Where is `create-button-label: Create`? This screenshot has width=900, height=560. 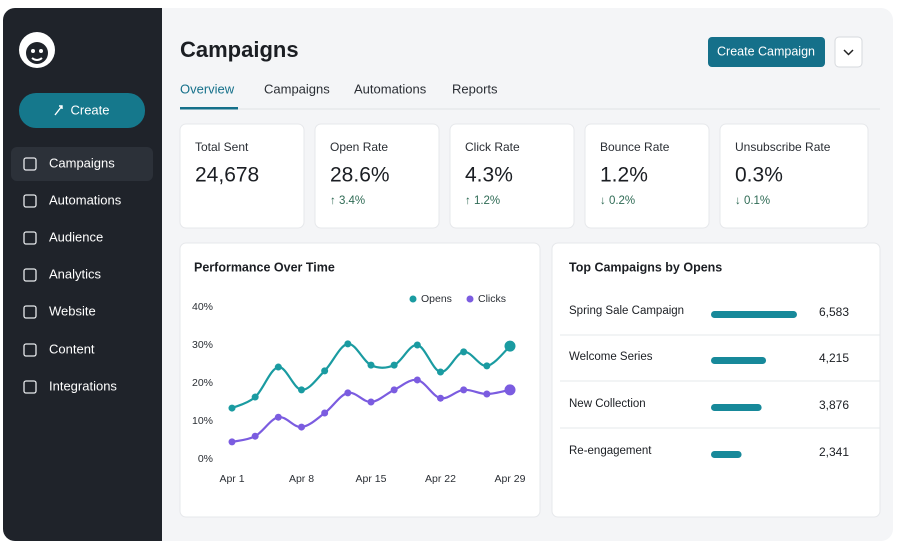
create-button-label: Create is located at coordinates (89, 109).